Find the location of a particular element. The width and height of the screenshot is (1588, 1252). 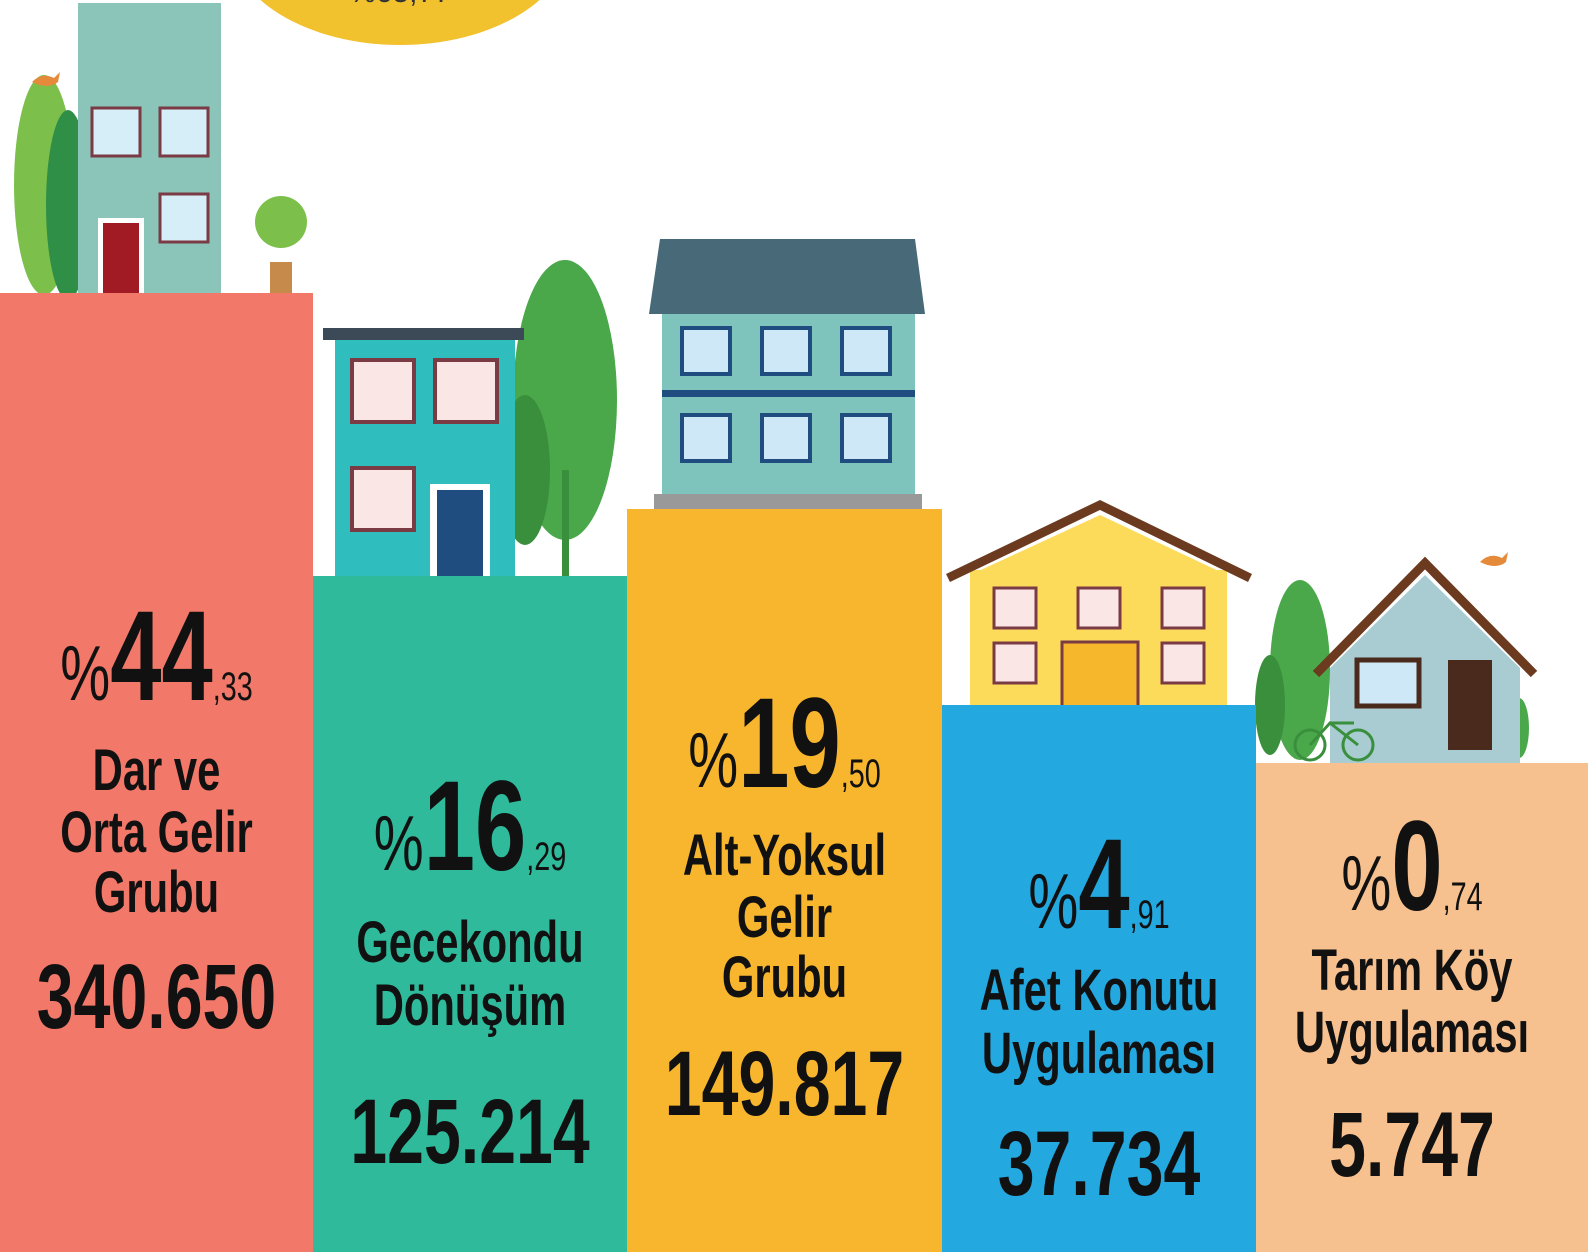

label-line: Dar ve is located at coordinates (157, 769).